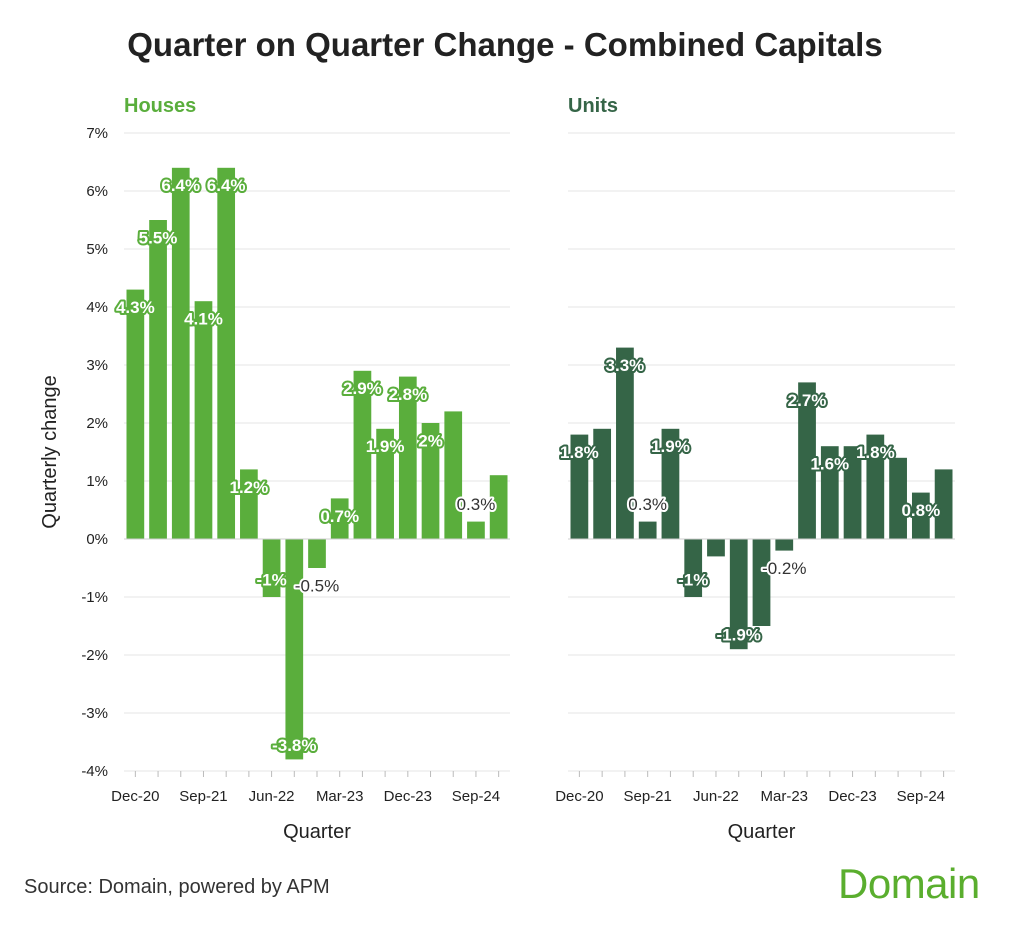  Describe the element at coordinates (94, 597) in the screenshot. I see `y-tick-label: -1%` at that location.